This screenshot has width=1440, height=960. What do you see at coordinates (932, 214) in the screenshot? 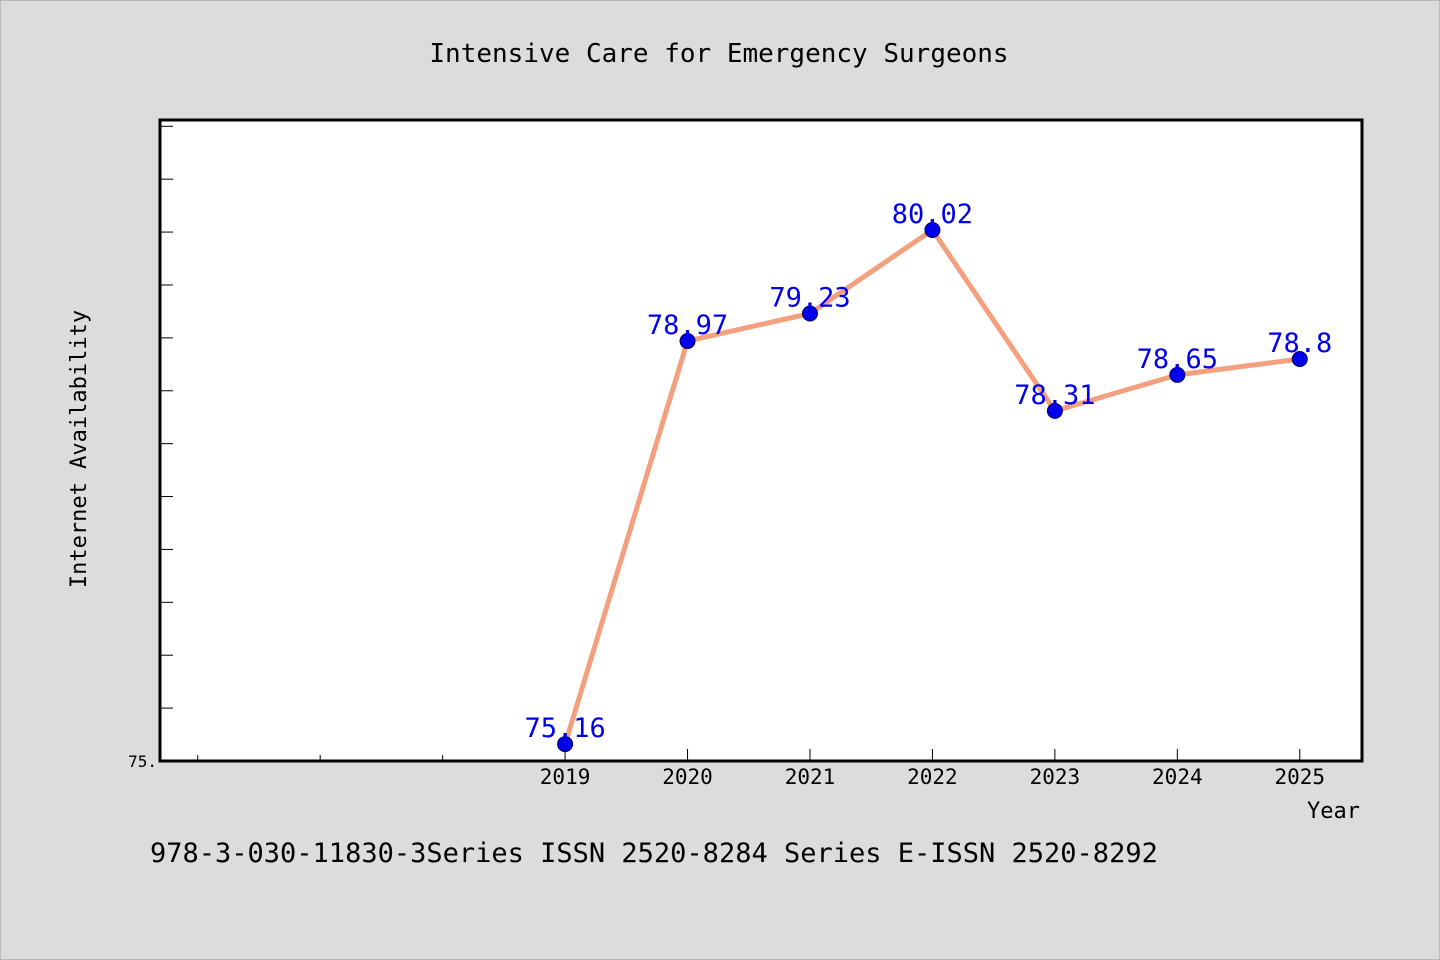
I see `data-label: 80.02` at bounding box center [932, 214].